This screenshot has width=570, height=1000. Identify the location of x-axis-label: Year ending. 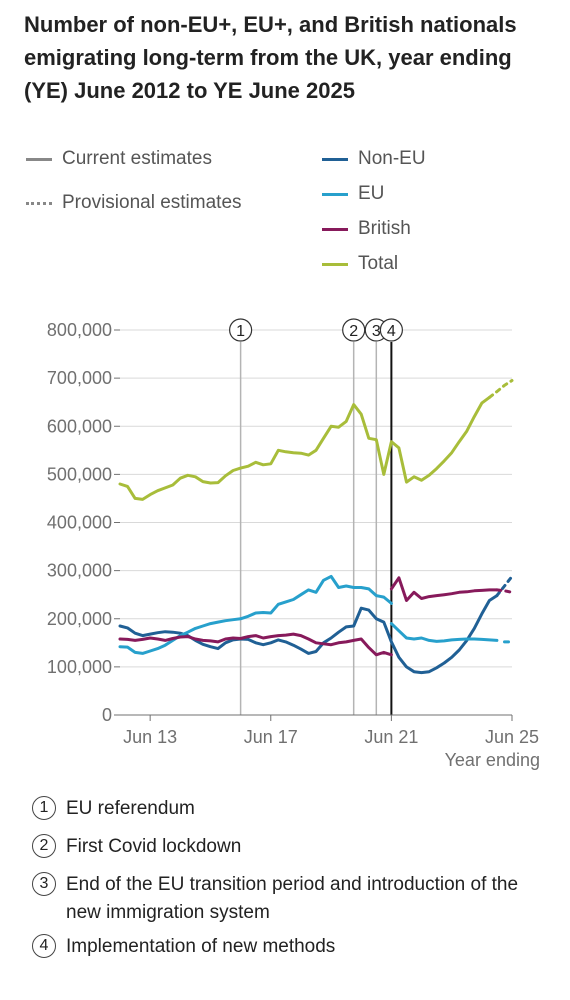
(492, 760).